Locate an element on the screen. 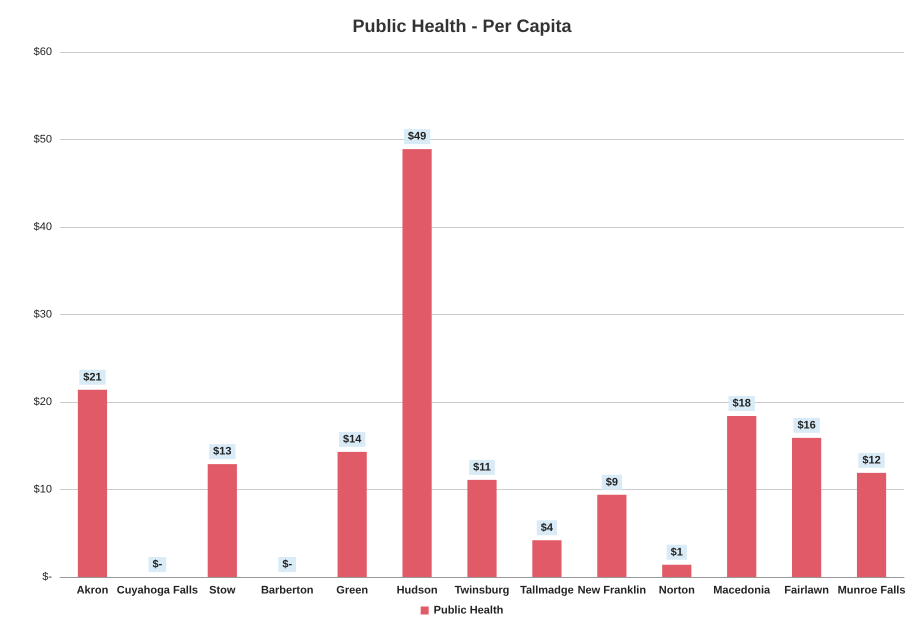 The image size is (924, 629). y-tick-label: $40 is located at coordinates (43, 227).